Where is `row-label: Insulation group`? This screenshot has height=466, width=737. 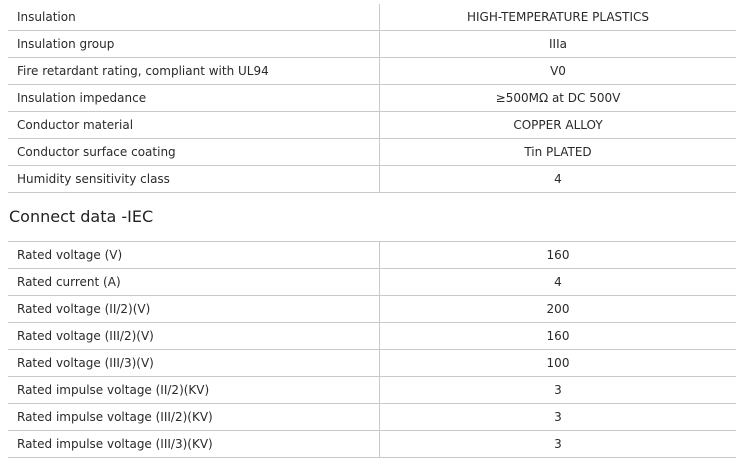 row-label: Insulation group is located at coordinates (194, 44).